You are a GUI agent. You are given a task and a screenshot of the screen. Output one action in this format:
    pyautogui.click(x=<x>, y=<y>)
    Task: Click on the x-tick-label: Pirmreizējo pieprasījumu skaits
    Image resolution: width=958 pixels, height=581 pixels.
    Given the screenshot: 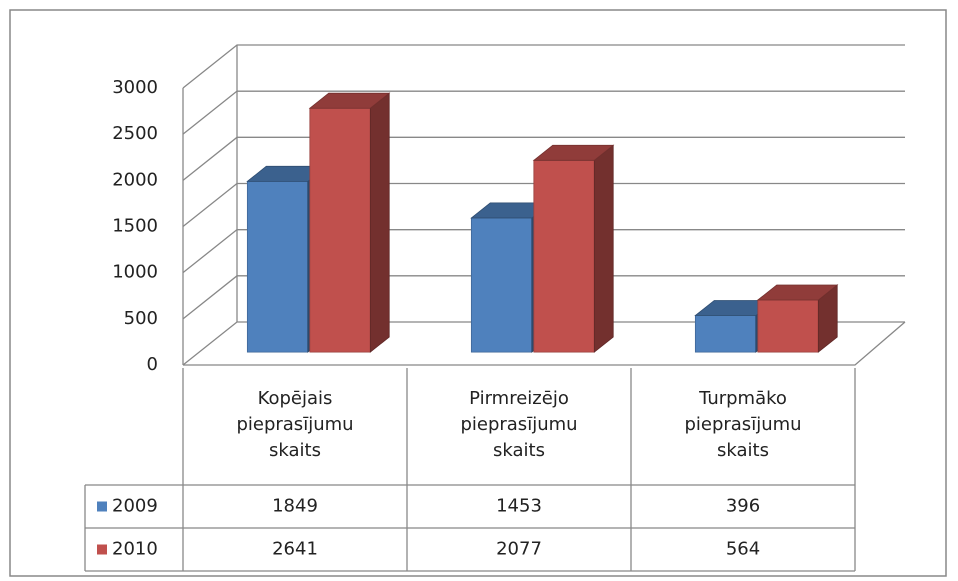 What is the action you would take?
    pyautogui.click(x=519, y=424)
    